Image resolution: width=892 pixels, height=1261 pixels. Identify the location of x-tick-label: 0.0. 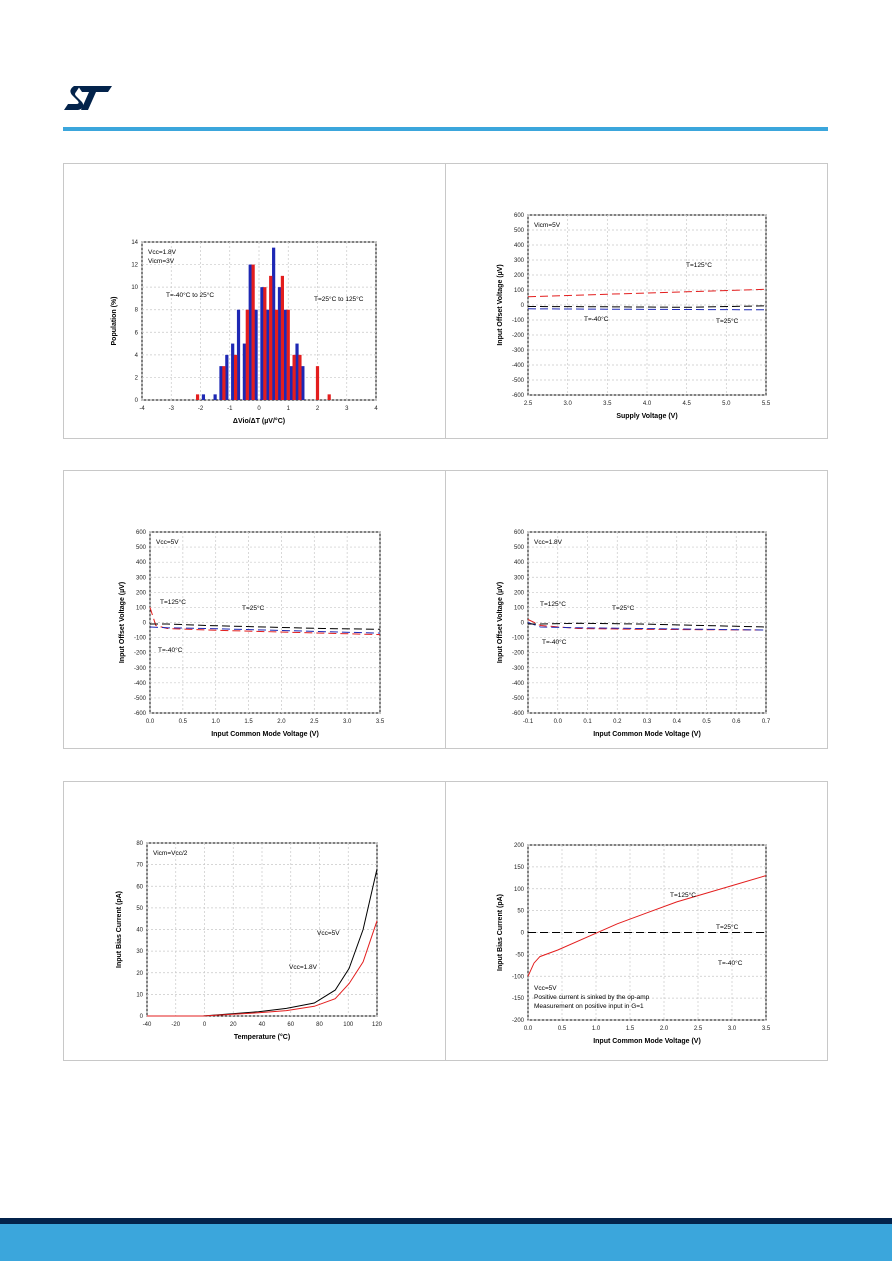
(558, 722).